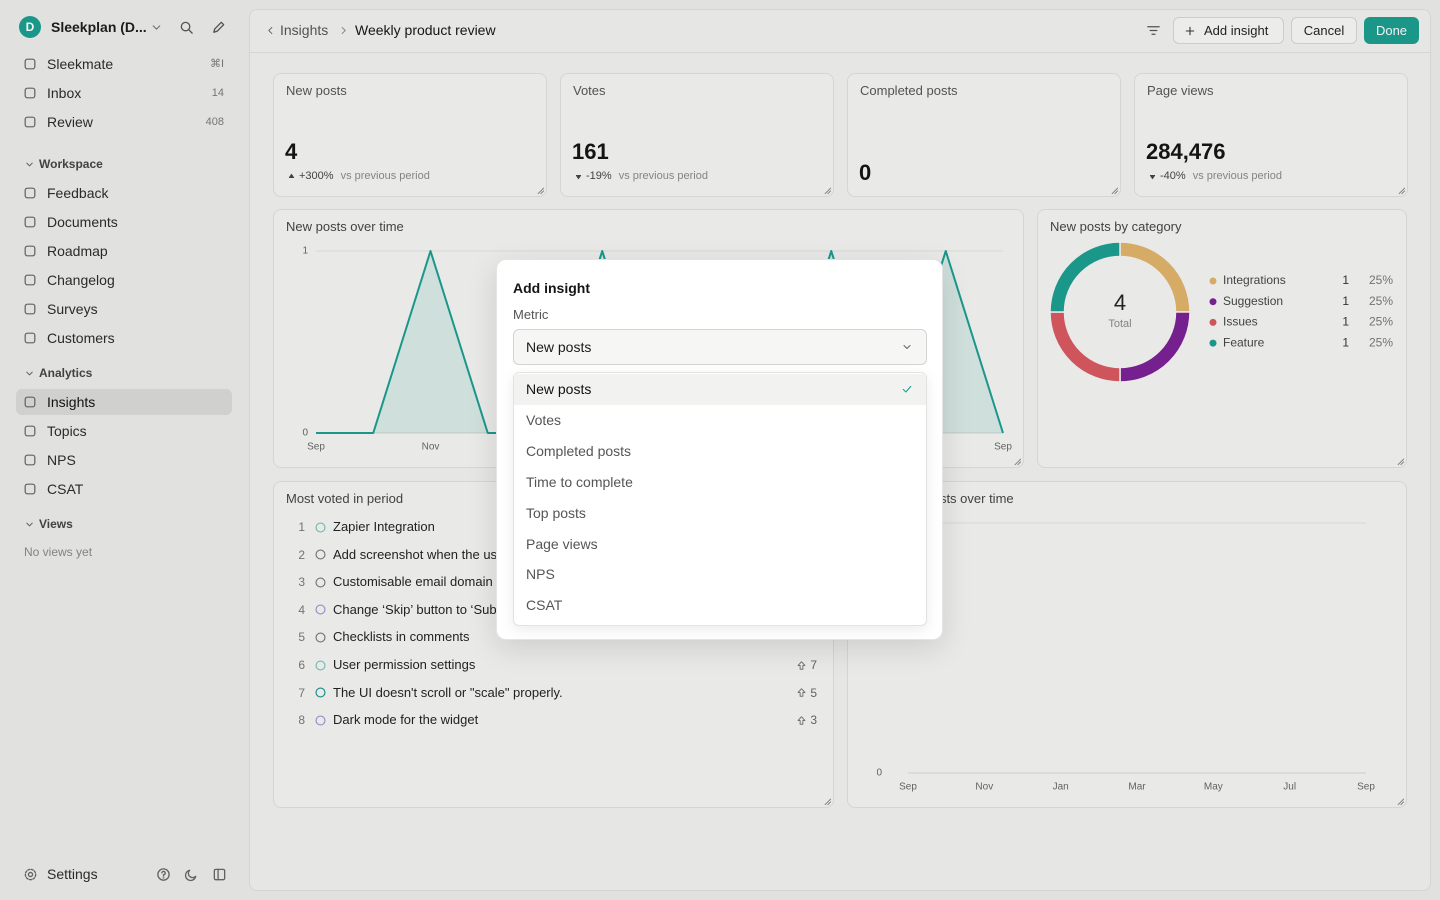 This screenshot has width=1440, height=900. What do you see at coordinates (562, 543) in the screenshot?
I see `dropdown-option: Page views` at bounding box center [562, 543].